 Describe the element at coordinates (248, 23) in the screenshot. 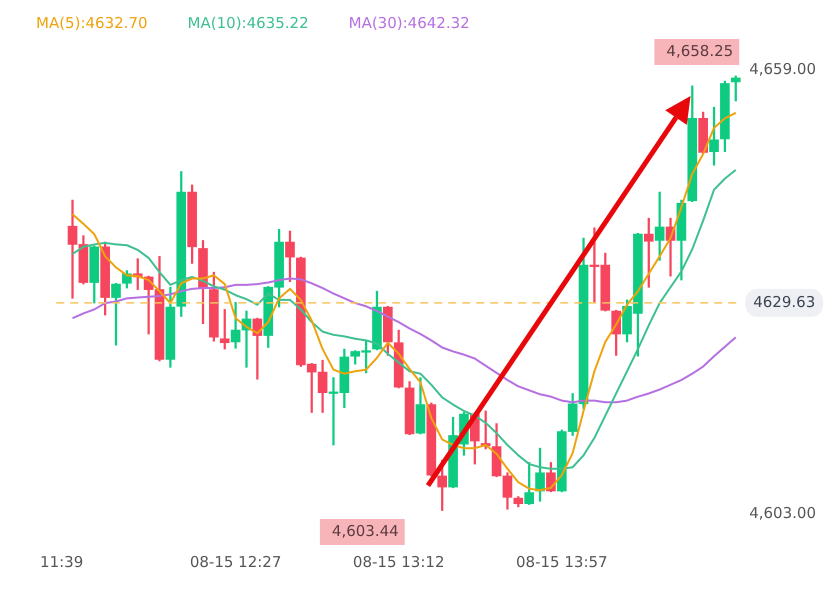

I see `text: MA(10):4635.22` at that location.